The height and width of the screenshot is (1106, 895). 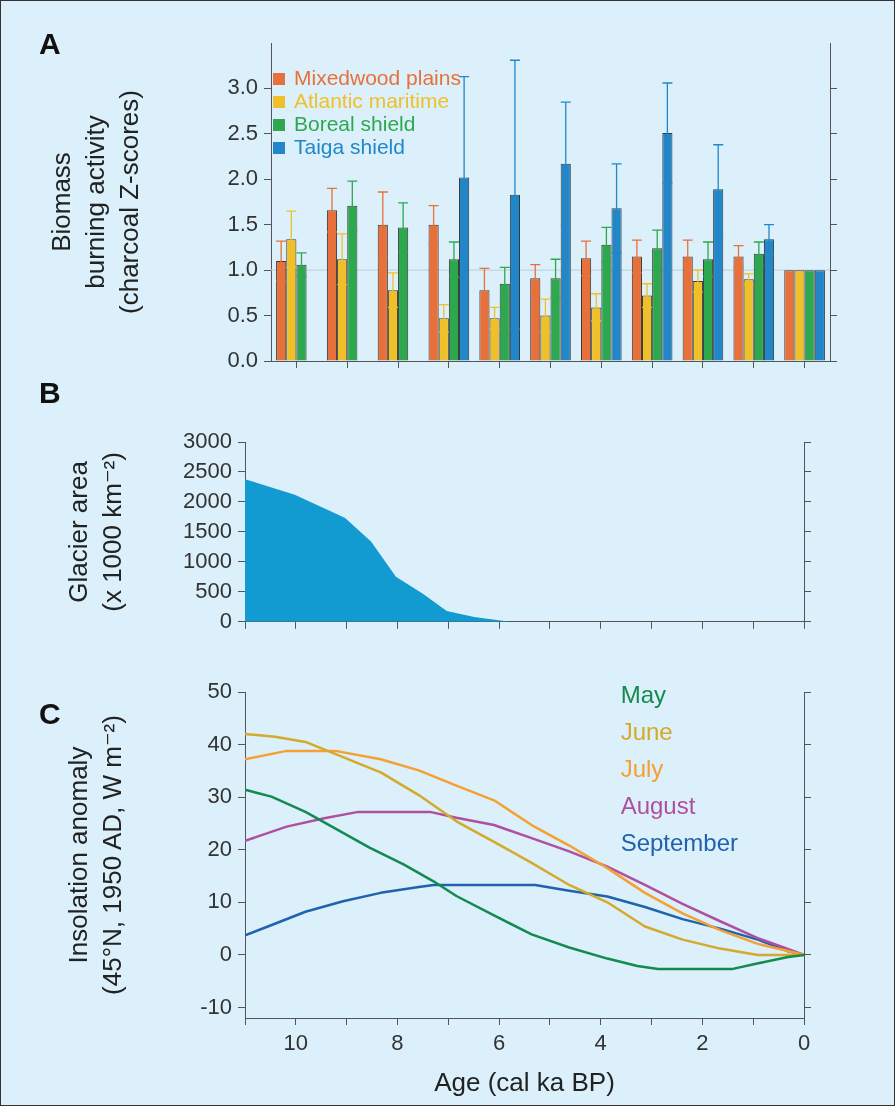 What do you see at coordinates (95, 202) in the screenshot?
I see `y-axis-title: Biomass burning activity (charcoal Z-scores)` at bounding box center [95, 202].